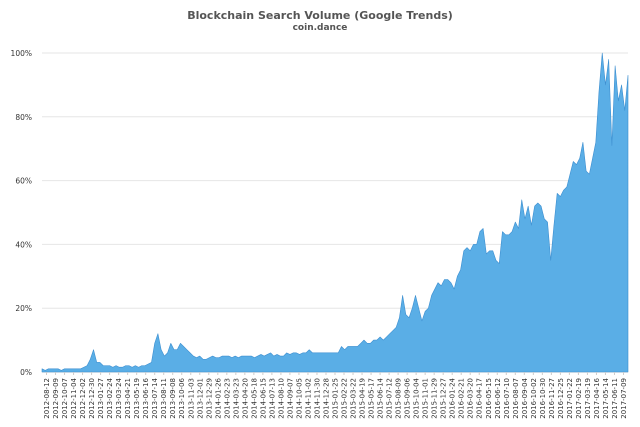 The width and height of the screenshot is (640, 427). I want to click on x-tick-label: 2016-06-12, so click(498, 398).